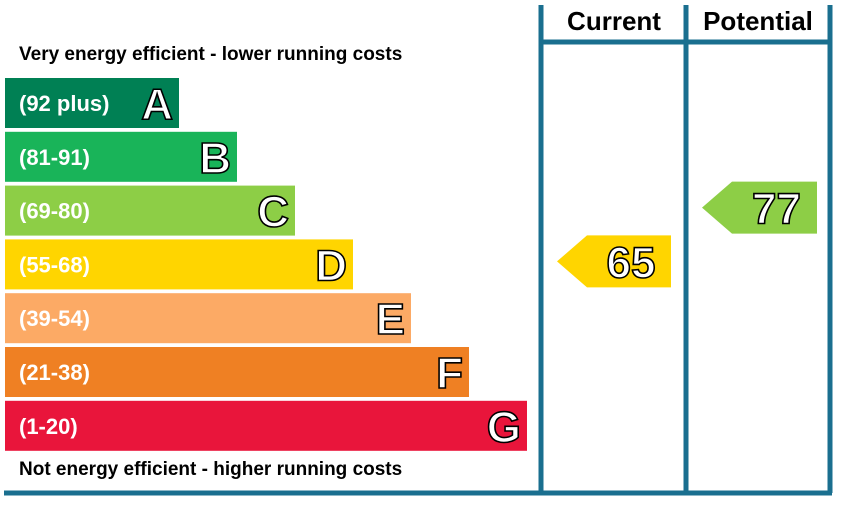 This screenshot has width=850, height=517. I want to click on band-G: (1-20) G, so click(266, 426).